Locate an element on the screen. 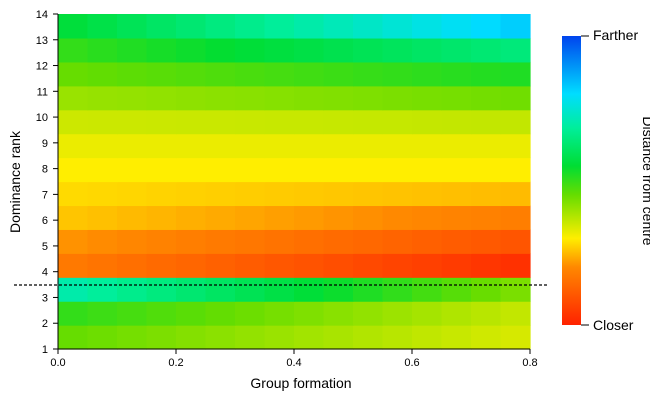  y-tick-label: 12 is located at coordinates (42, 67).